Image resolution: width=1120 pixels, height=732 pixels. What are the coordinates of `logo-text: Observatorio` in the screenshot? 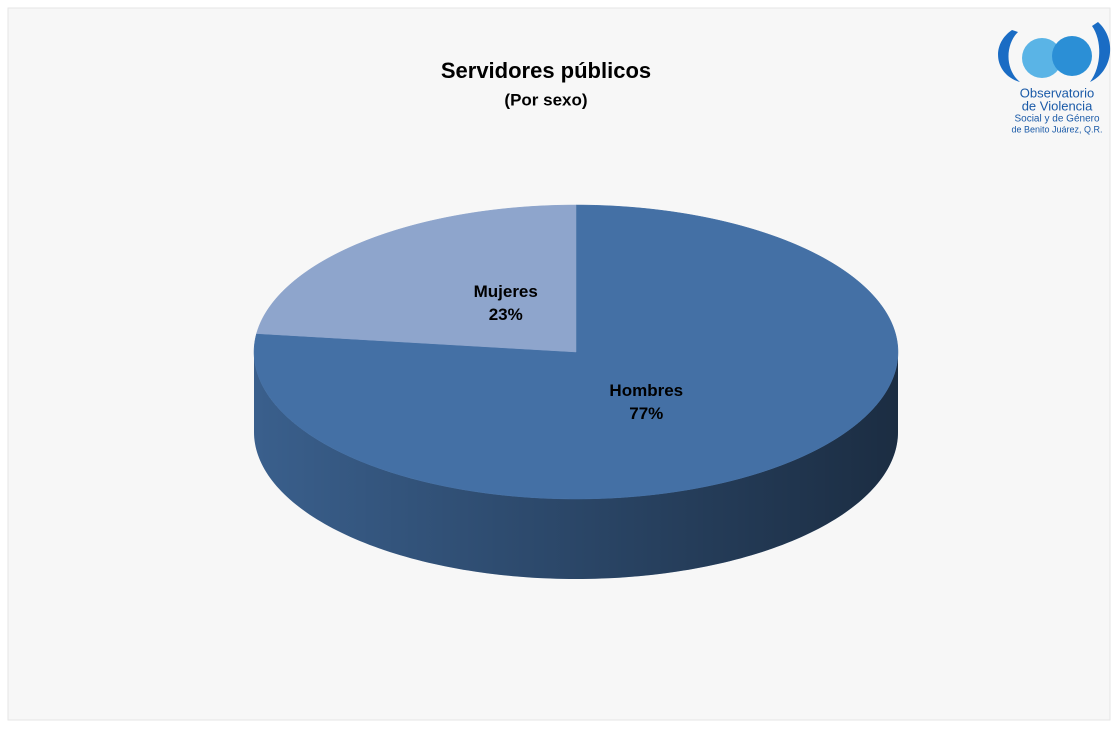 It's located at (1057, 92).